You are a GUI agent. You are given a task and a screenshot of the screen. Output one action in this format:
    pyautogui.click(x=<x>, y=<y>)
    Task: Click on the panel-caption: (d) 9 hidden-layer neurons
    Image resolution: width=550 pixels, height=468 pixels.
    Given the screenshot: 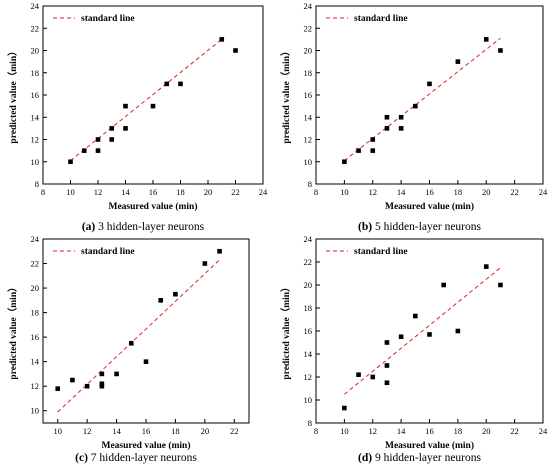 What is the action you would take?
    pyautogui.click(x=419, y=458)
    